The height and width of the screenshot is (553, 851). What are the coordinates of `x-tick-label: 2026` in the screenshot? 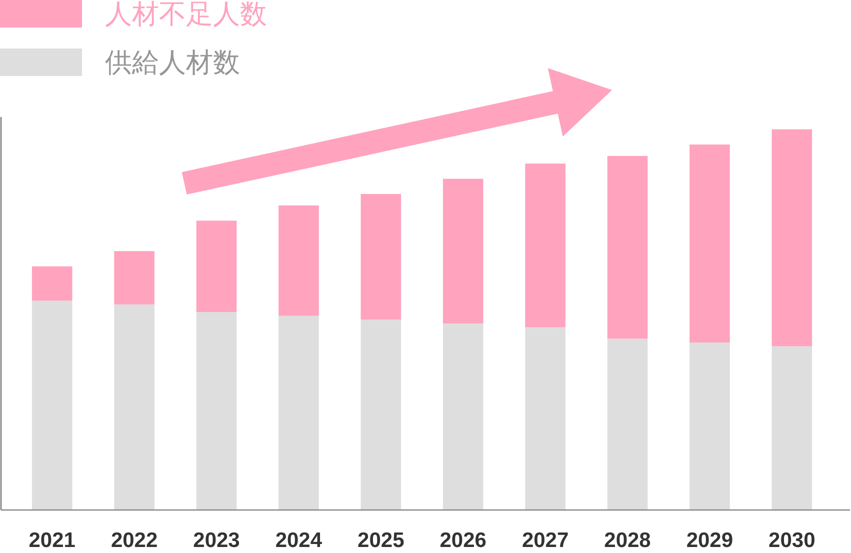 It's located at (463, 540).